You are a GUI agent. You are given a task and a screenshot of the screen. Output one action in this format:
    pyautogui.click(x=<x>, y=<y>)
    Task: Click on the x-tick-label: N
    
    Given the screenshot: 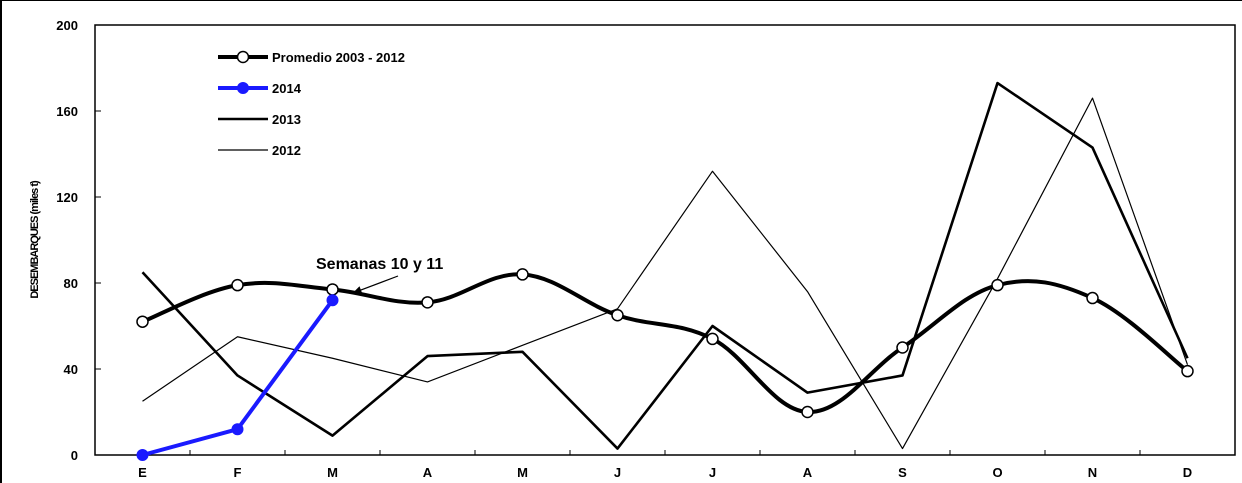 What is the action you would take?
    pyautogui.click(x=1092, y=472)
    